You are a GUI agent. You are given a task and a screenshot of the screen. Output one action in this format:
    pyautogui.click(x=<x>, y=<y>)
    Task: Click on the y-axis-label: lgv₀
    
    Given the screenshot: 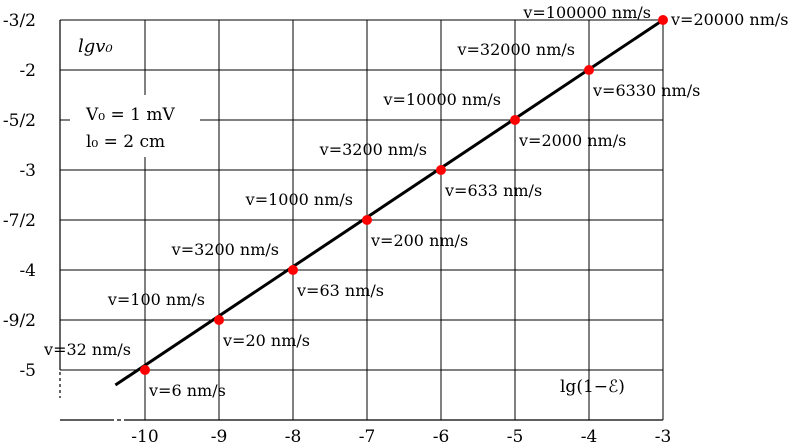 What is the action you would take?
    pyautogui.click(x=95, y=46)
    